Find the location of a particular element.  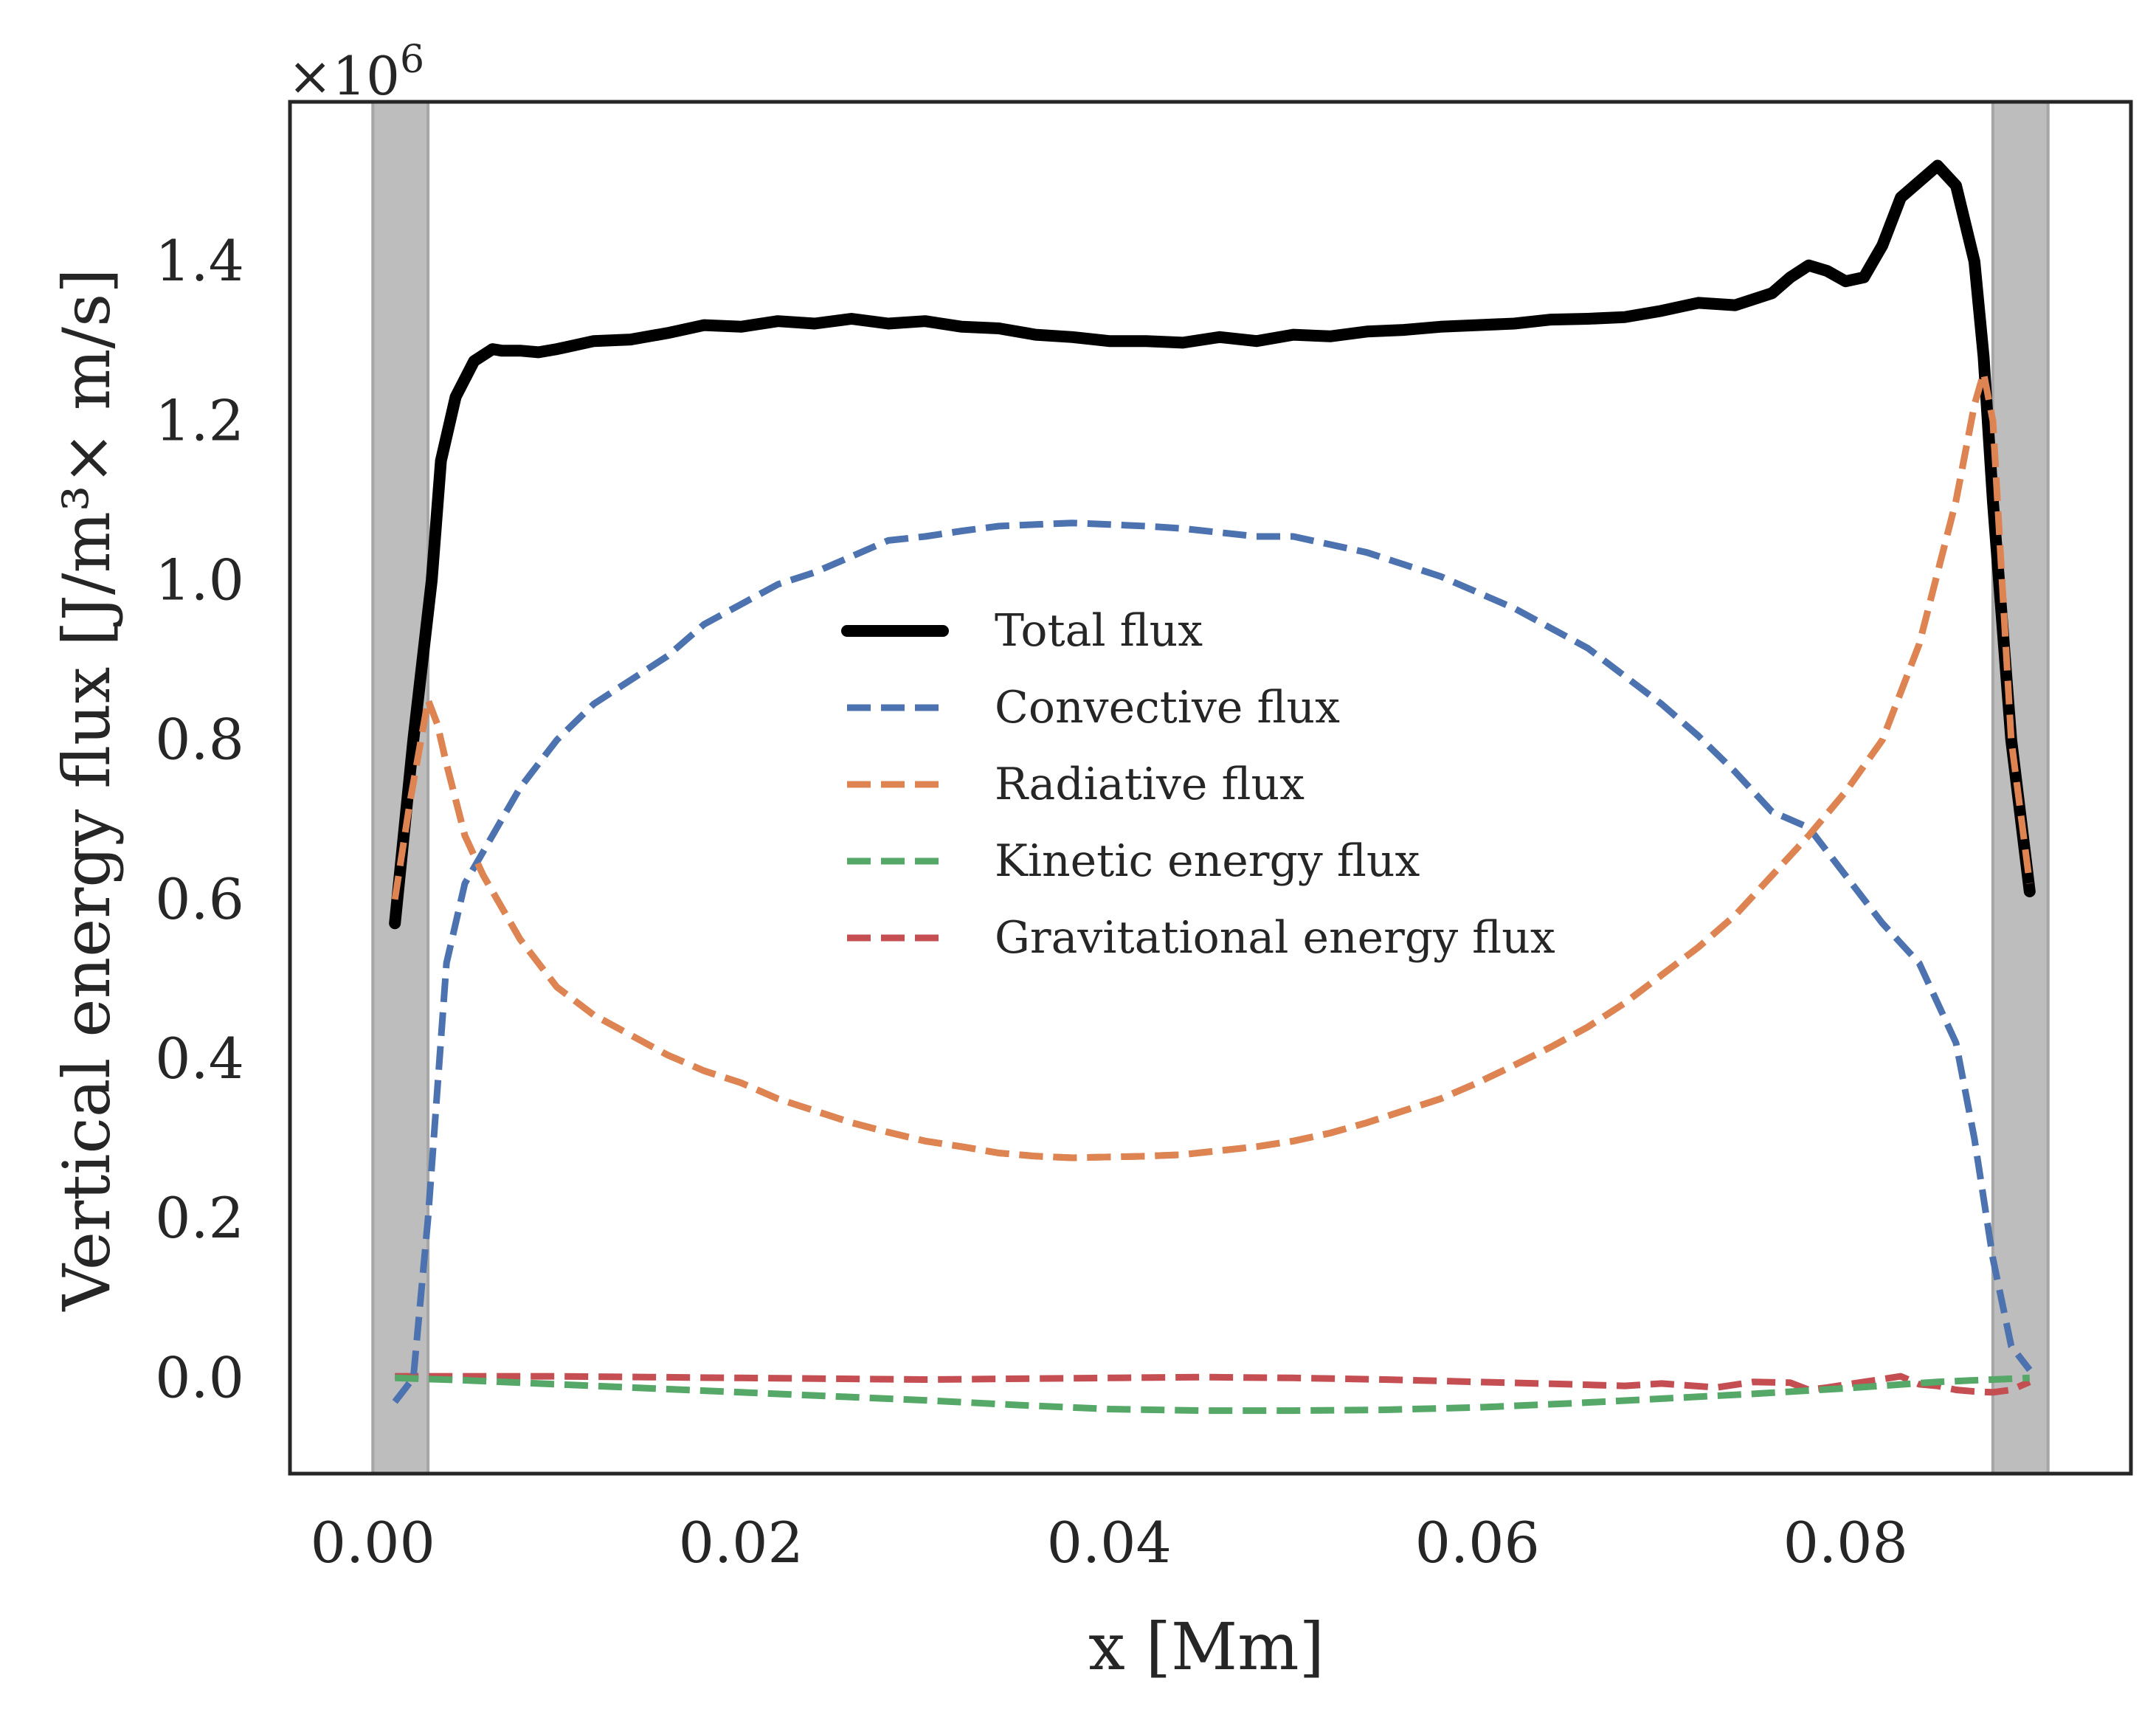

legend-label: Radiative flux is located at coordinates (1150, 784).